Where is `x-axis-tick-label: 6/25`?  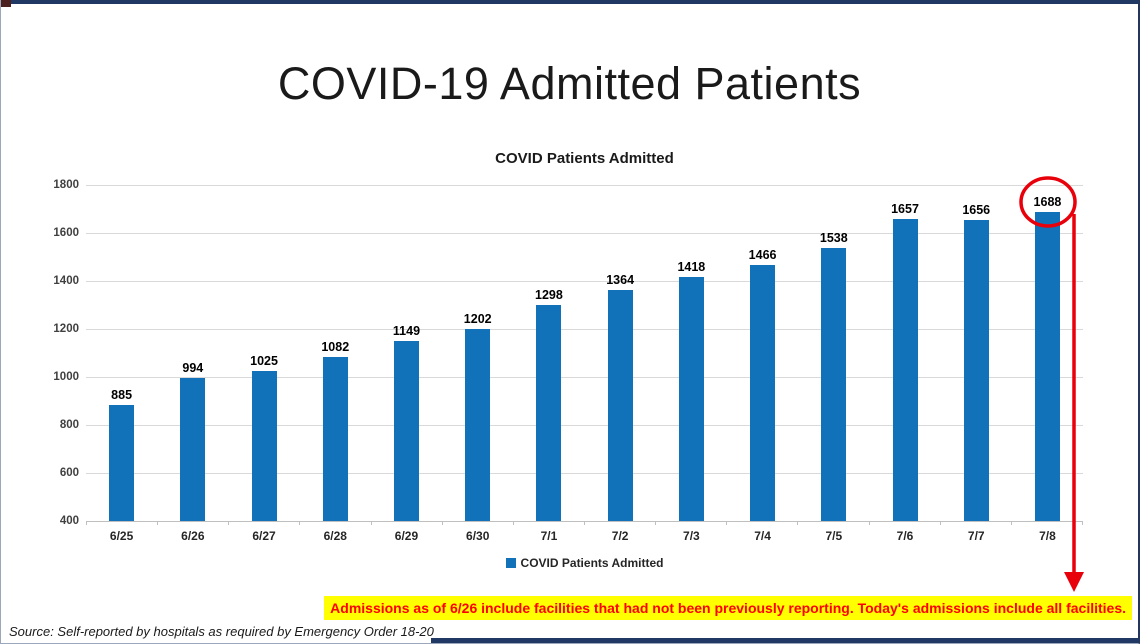 x-axis-tick-label: 6/25 is located at coordinates (121, 536).